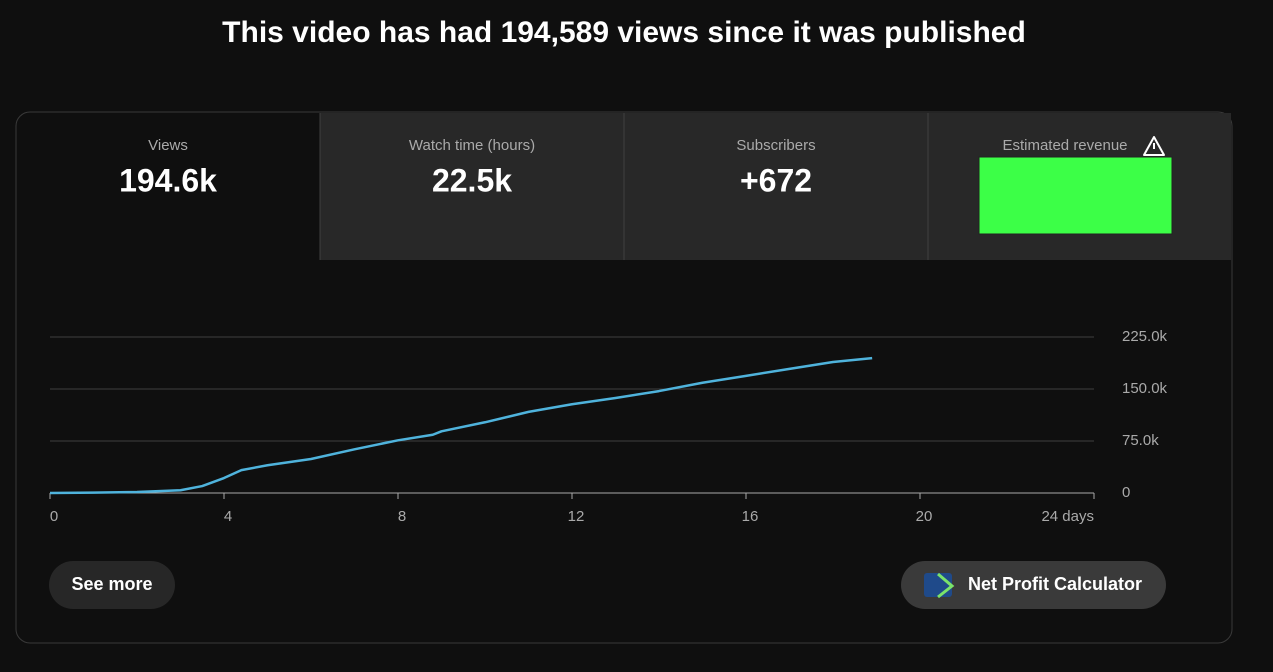  I want to click on tab-label: Views, so click(168, 145).